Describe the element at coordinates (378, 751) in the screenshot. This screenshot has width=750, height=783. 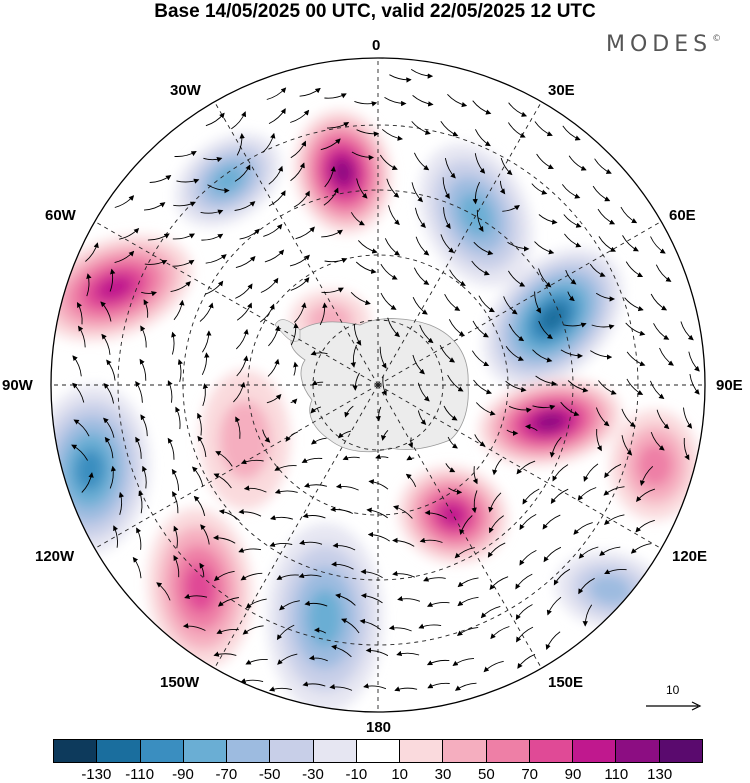
I see `colorbar` at that location.